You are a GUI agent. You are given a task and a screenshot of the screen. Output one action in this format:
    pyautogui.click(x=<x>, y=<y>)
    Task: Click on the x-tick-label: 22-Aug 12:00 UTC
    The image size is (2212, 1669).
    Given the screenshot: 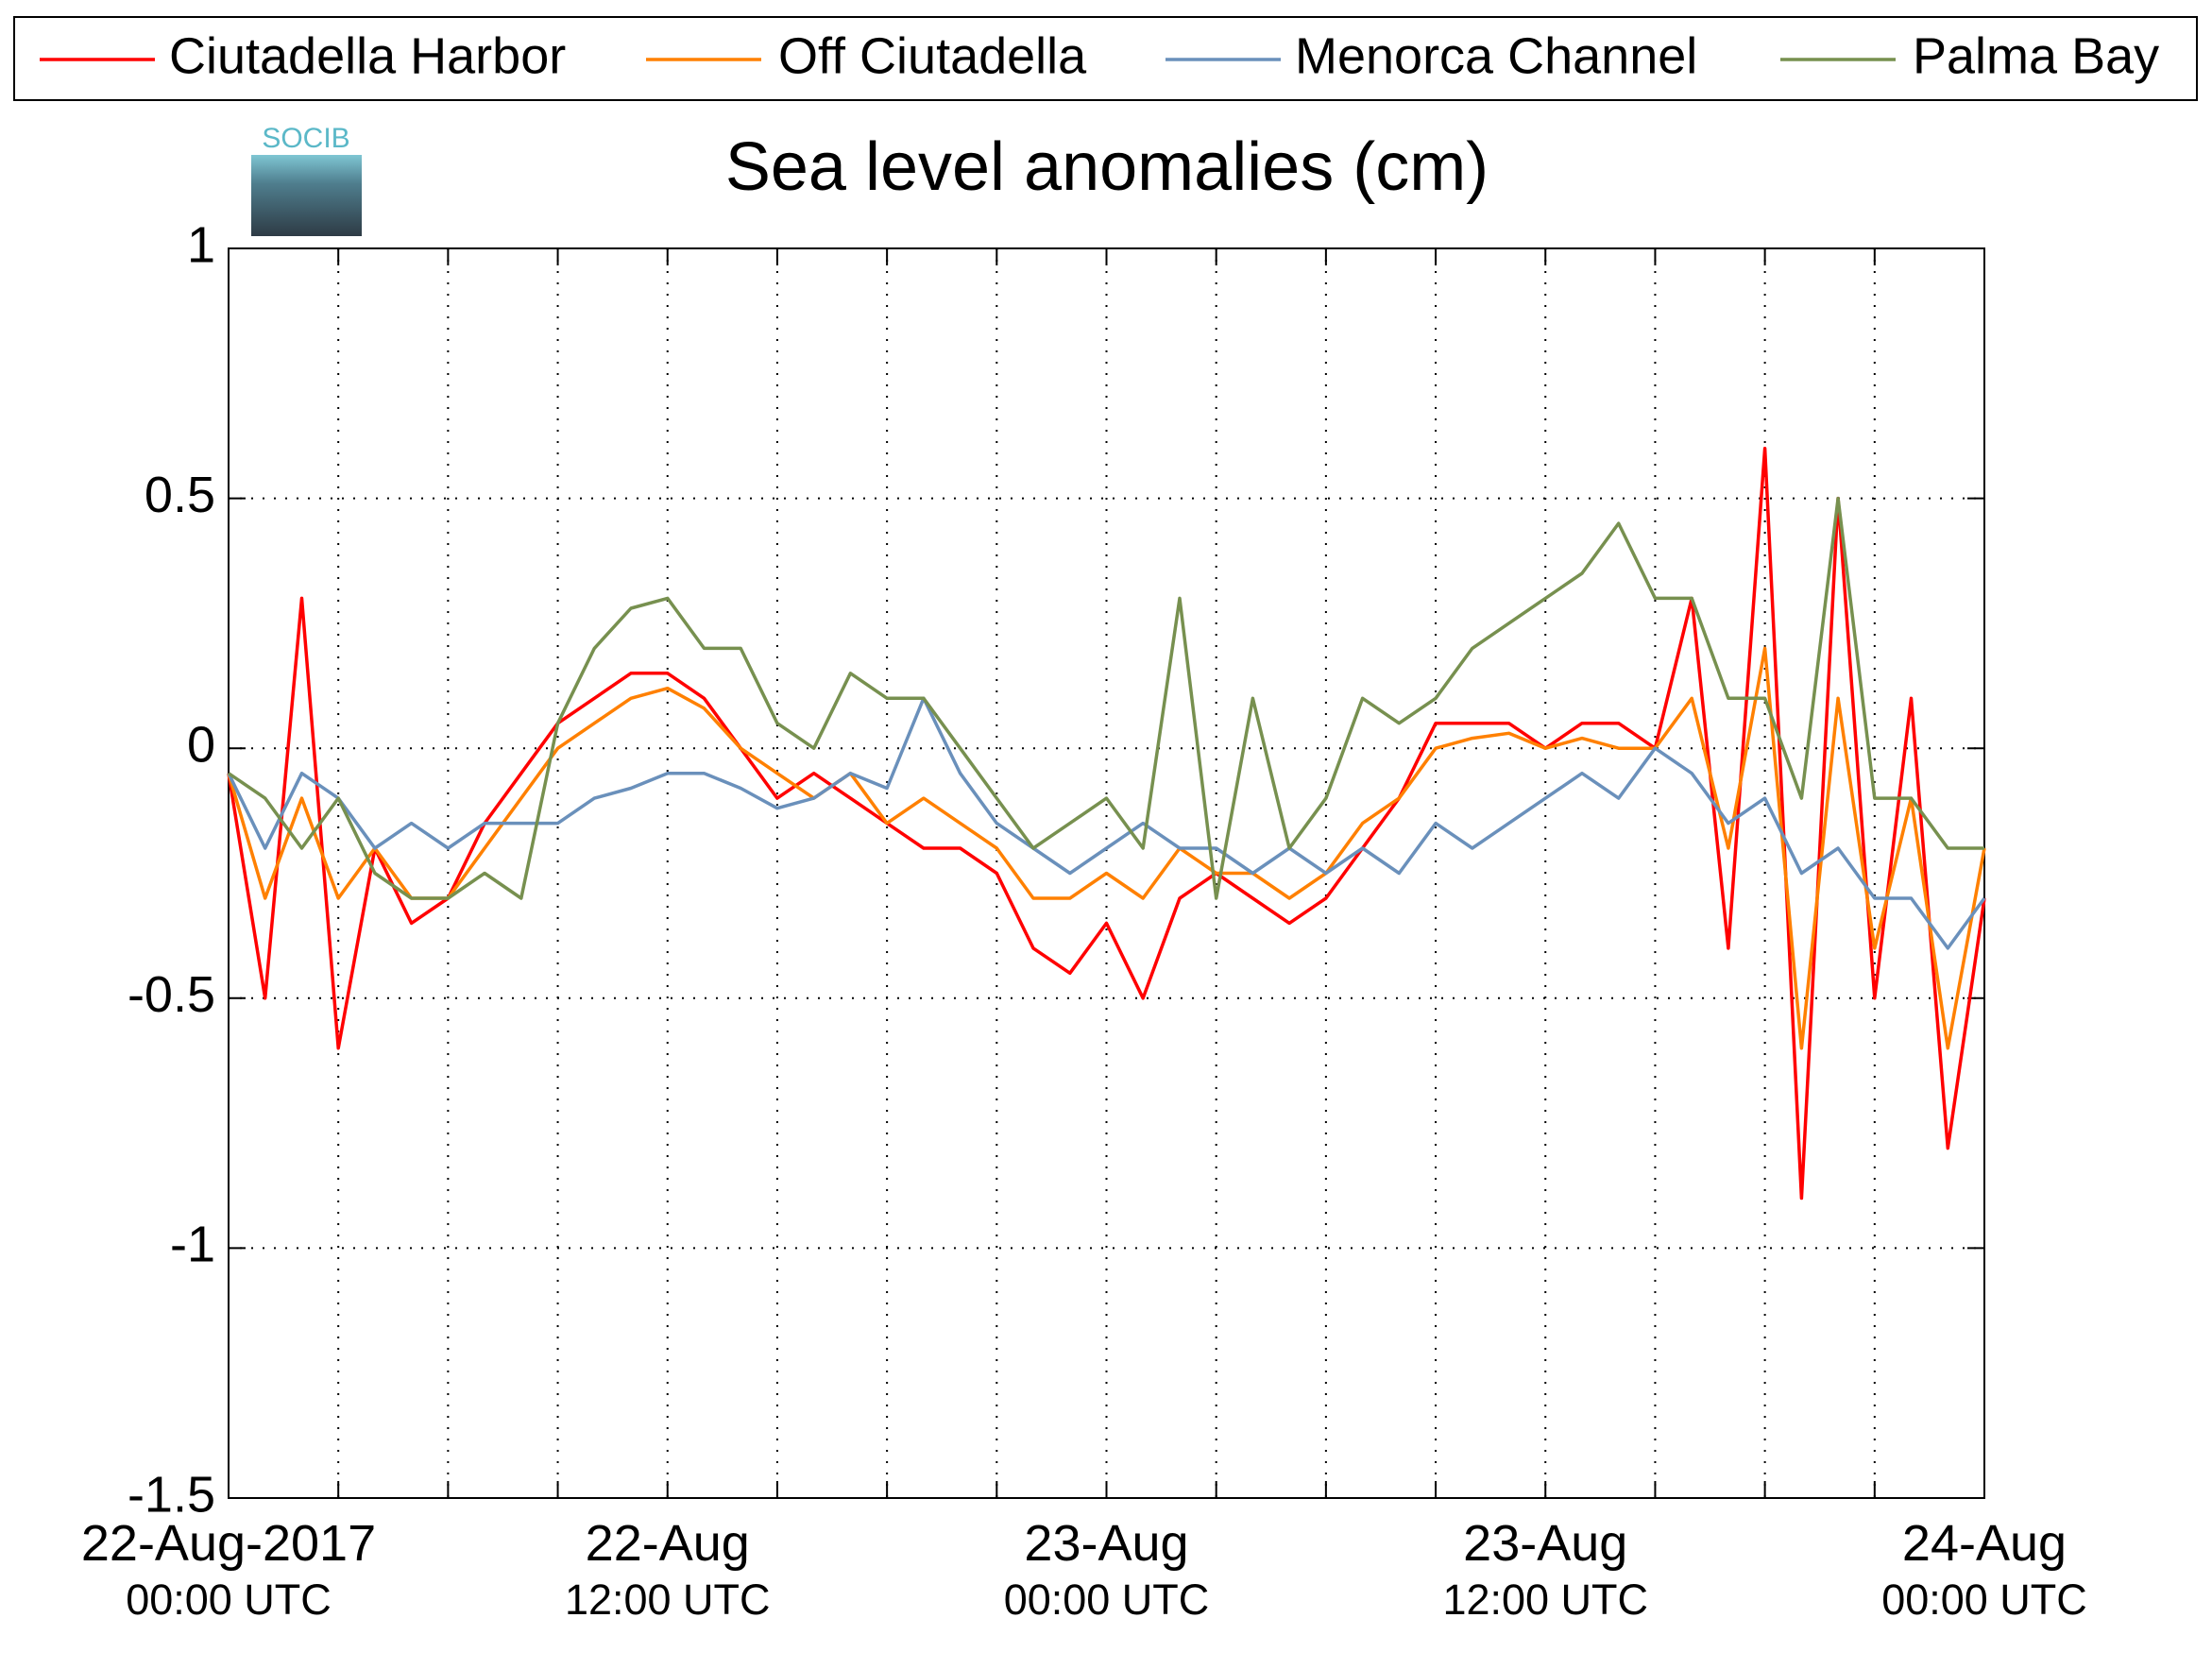 What is the action you would take?
    pyautogui.click(x=668, y=1570)
    